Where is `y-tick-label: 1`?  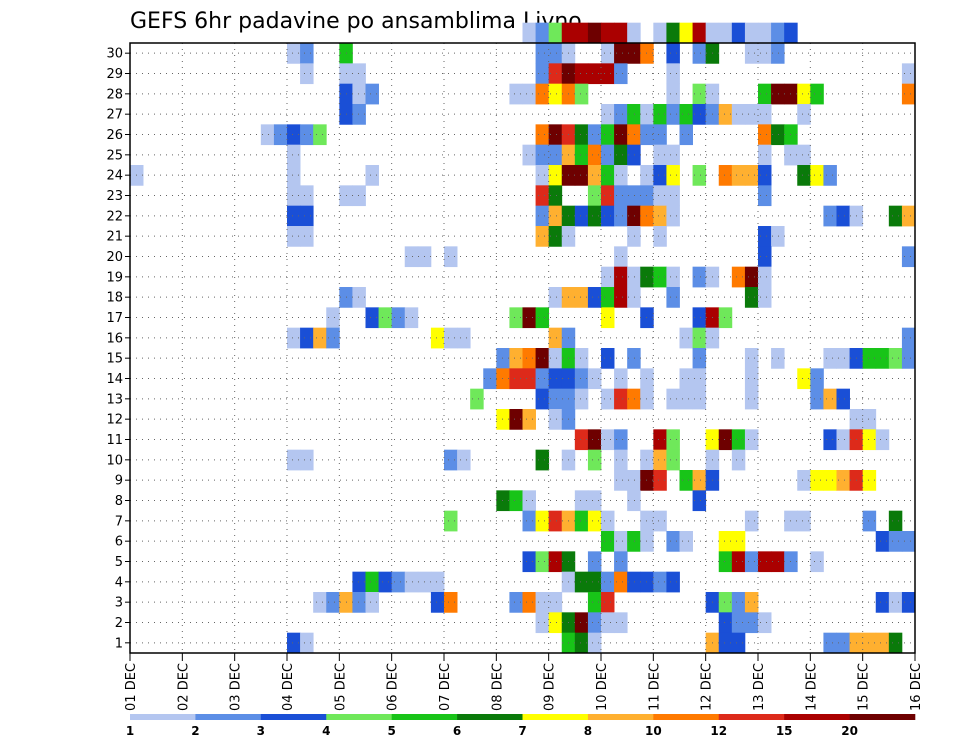 y-tick-label: 1 is located at coordinates (119, 643).